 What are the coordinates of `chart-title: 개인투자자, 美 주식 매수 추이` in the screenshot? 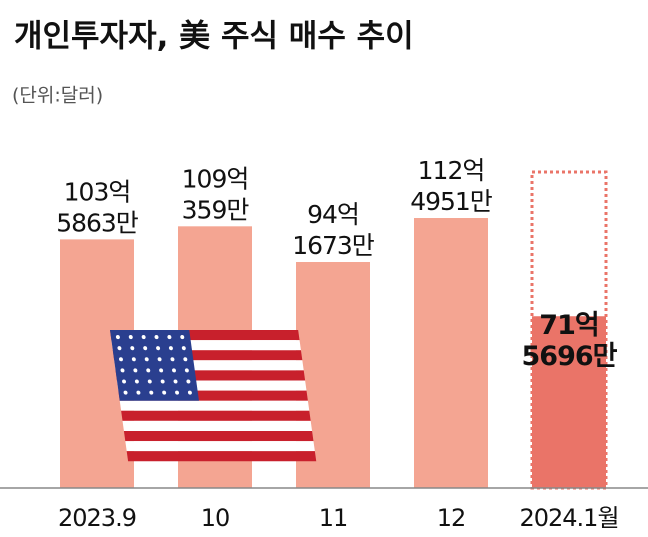 It's located at (214, 37).